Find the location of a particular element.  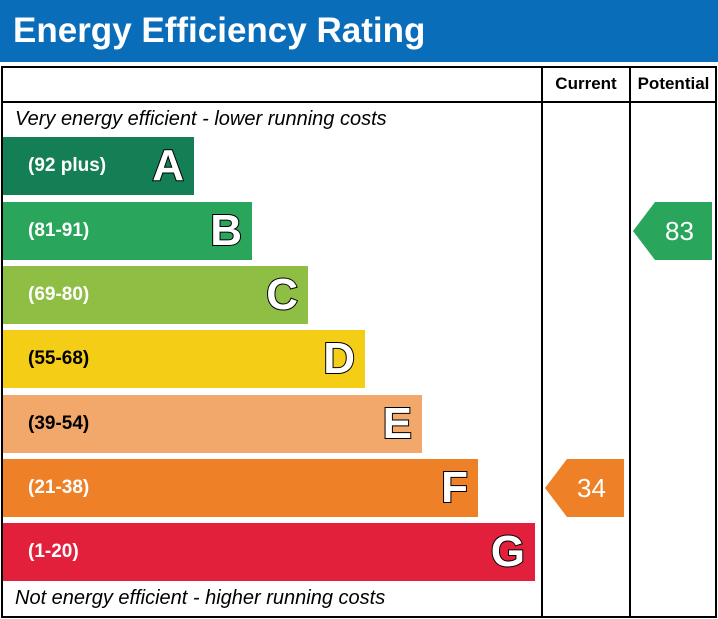

band-range-label: (39-54) is located at coordinates (59, 423).